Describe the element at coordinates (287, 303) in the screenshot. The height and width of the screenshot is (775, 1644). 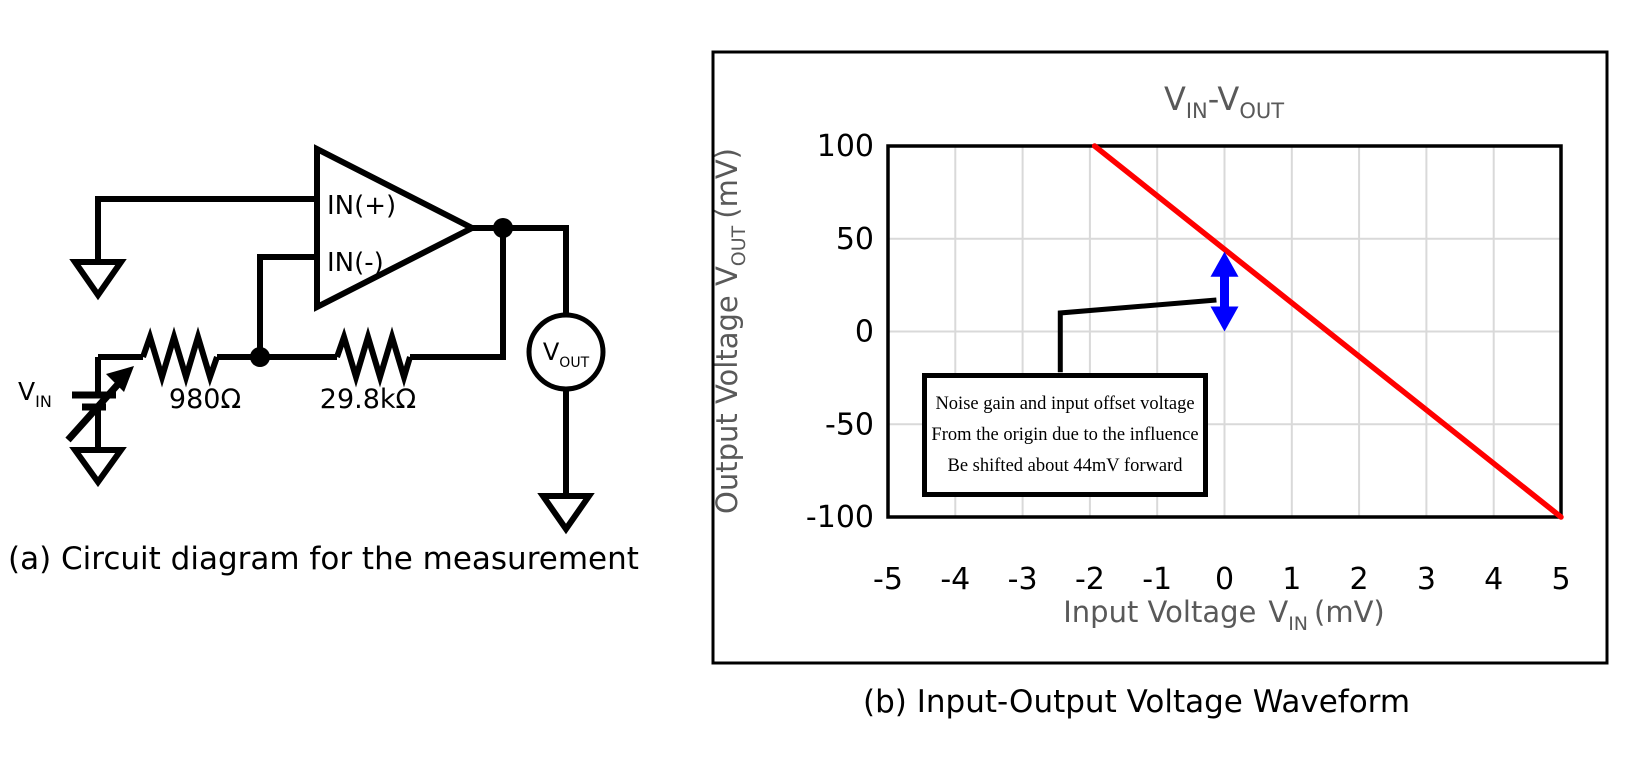
I see `in-minus-wire` at that location.